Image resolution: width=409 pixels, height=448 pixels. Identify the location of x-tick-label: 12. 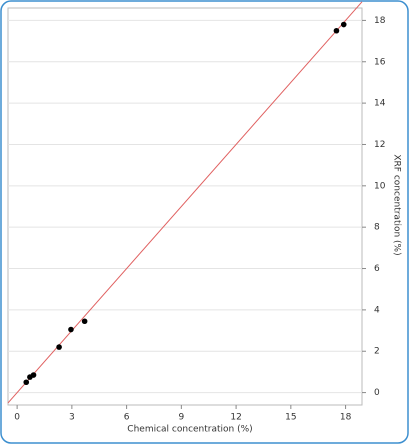
(235, 418).